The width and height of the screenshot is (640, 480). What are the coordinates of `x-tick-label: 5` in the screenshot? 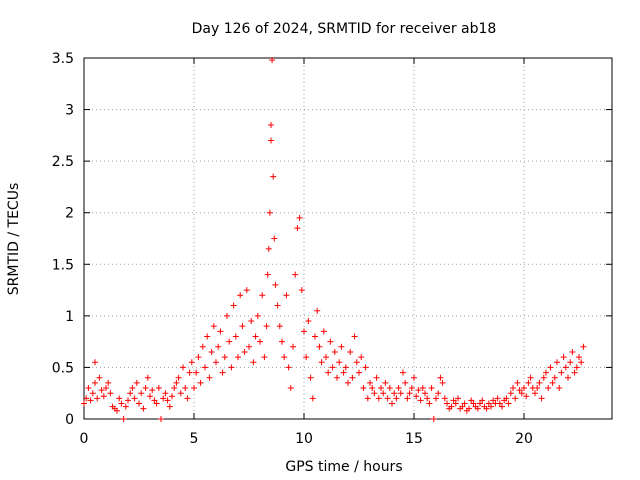 It's located at (194, 439).